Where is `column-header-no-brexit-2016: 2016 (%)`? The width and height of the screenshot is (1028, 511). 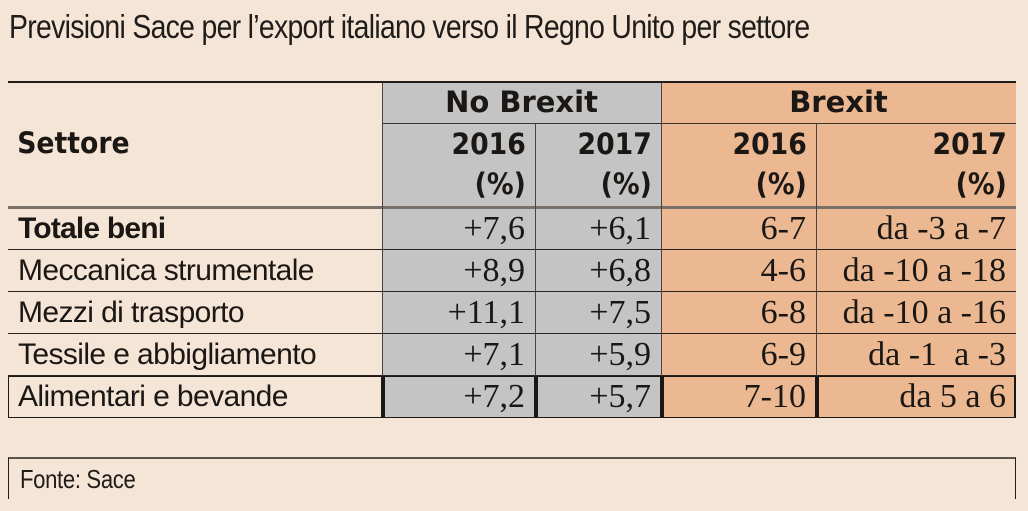
column-header-no-brexit-2016: 2016 (%) is located at coordinates (458, 166).